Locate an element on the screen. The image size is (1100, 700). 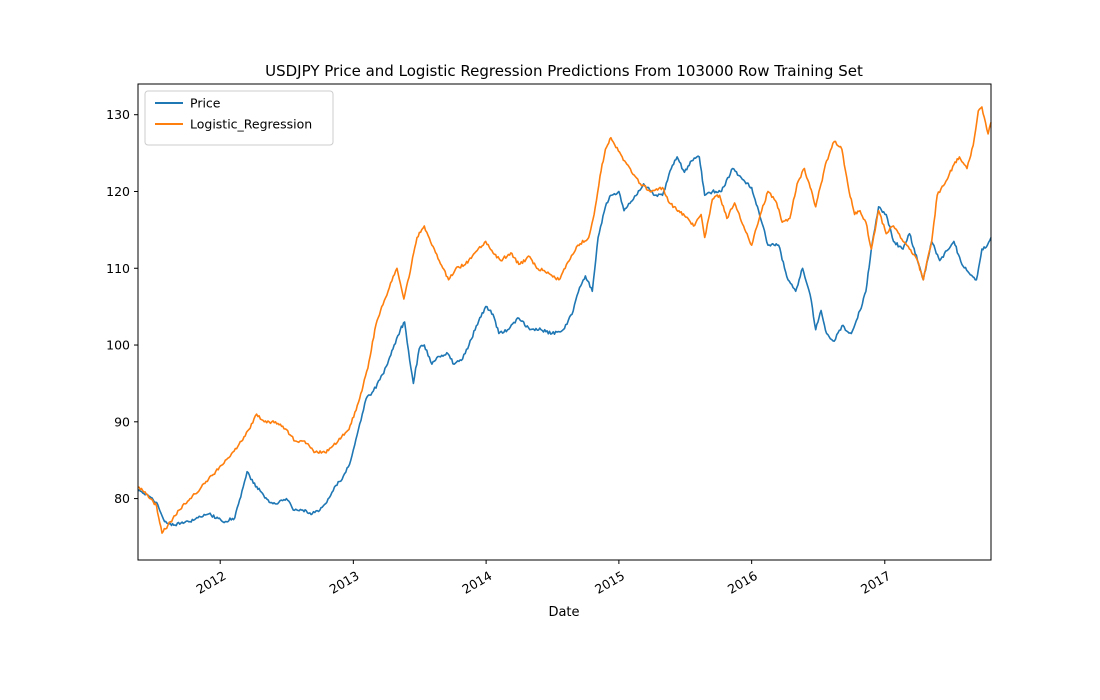
legend: Price Logistic_Regression is located at coordinates (239, 118).